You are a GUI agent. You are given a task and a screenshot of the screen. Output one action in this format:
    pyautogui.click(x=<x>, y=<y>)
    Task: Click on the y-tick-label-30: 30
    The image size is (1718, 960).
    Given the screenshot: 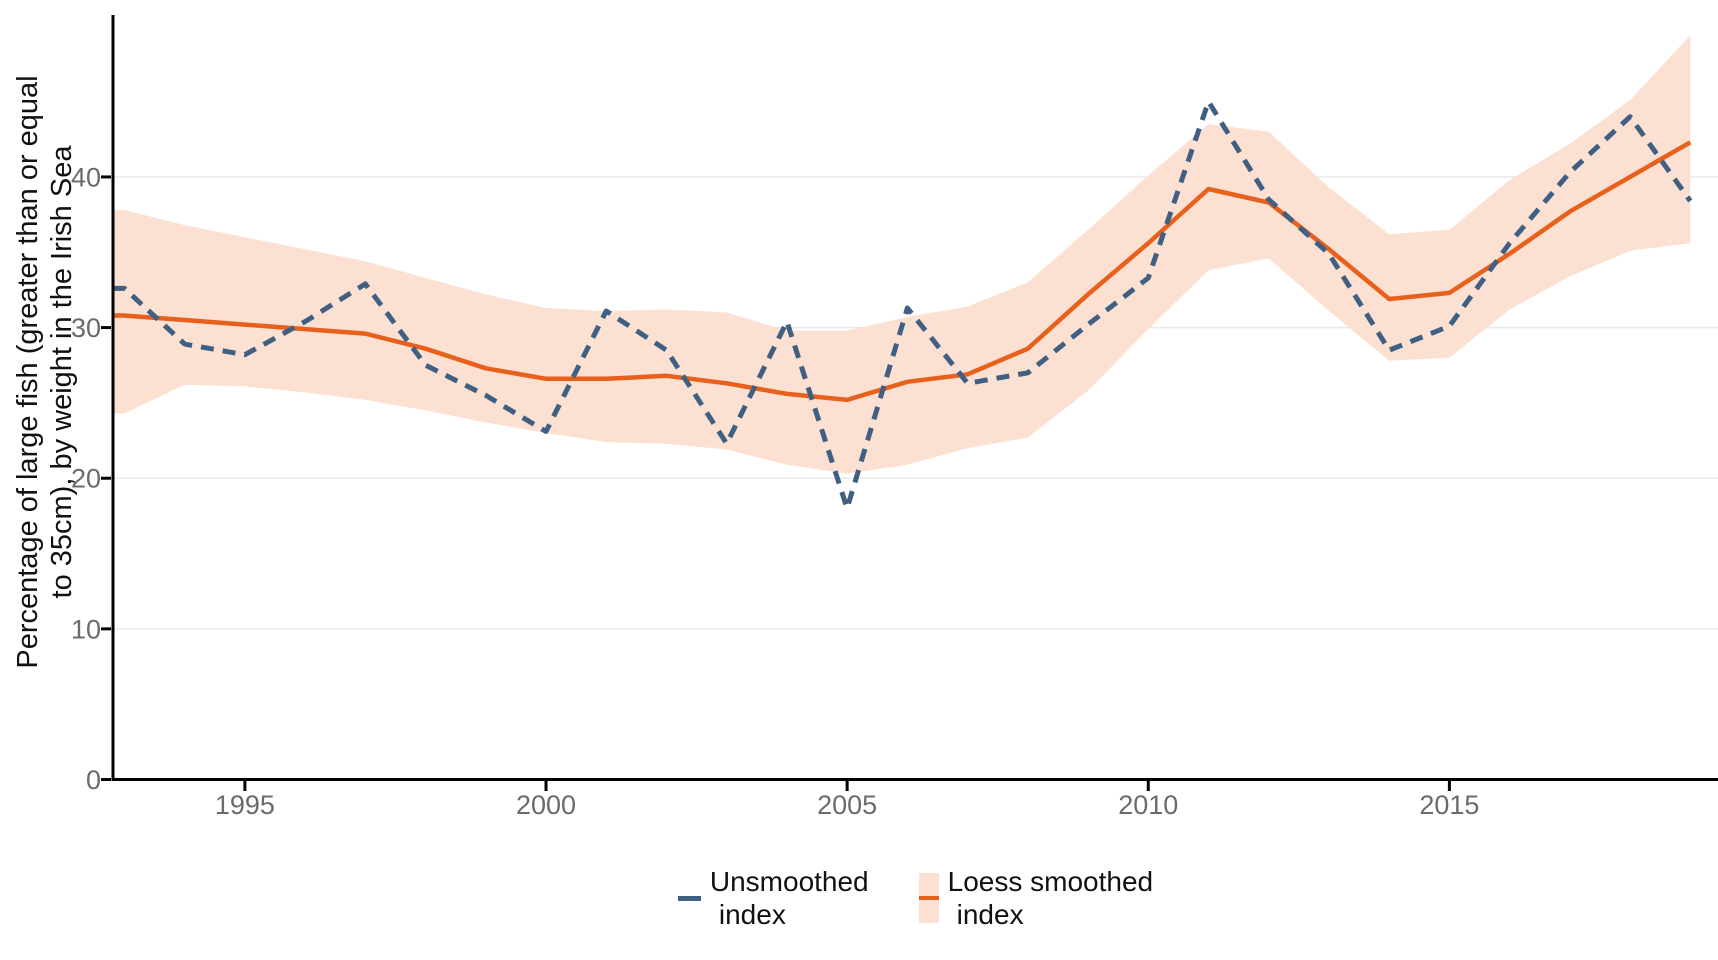 What is the action you would take?
    pyautogui.click(x=86, y=328)
    